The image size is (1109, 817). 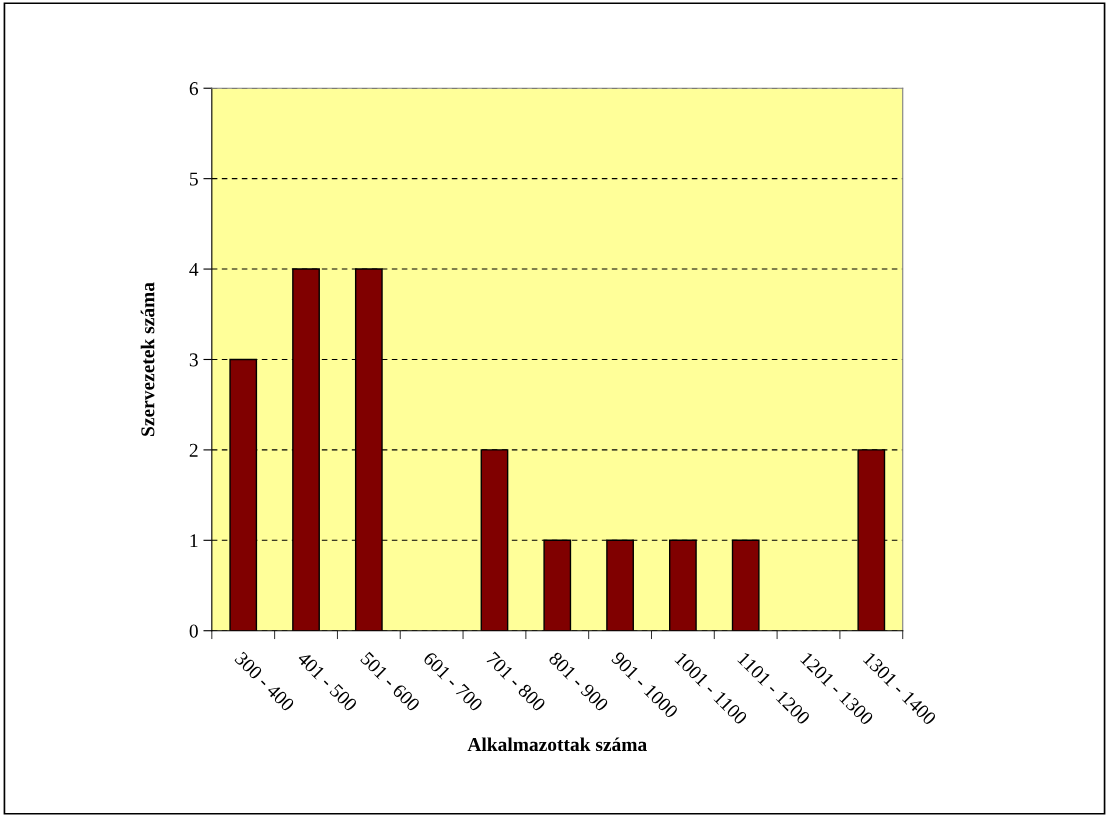 I want to click on y-tick-label: 3, so click(x=193, y=360).